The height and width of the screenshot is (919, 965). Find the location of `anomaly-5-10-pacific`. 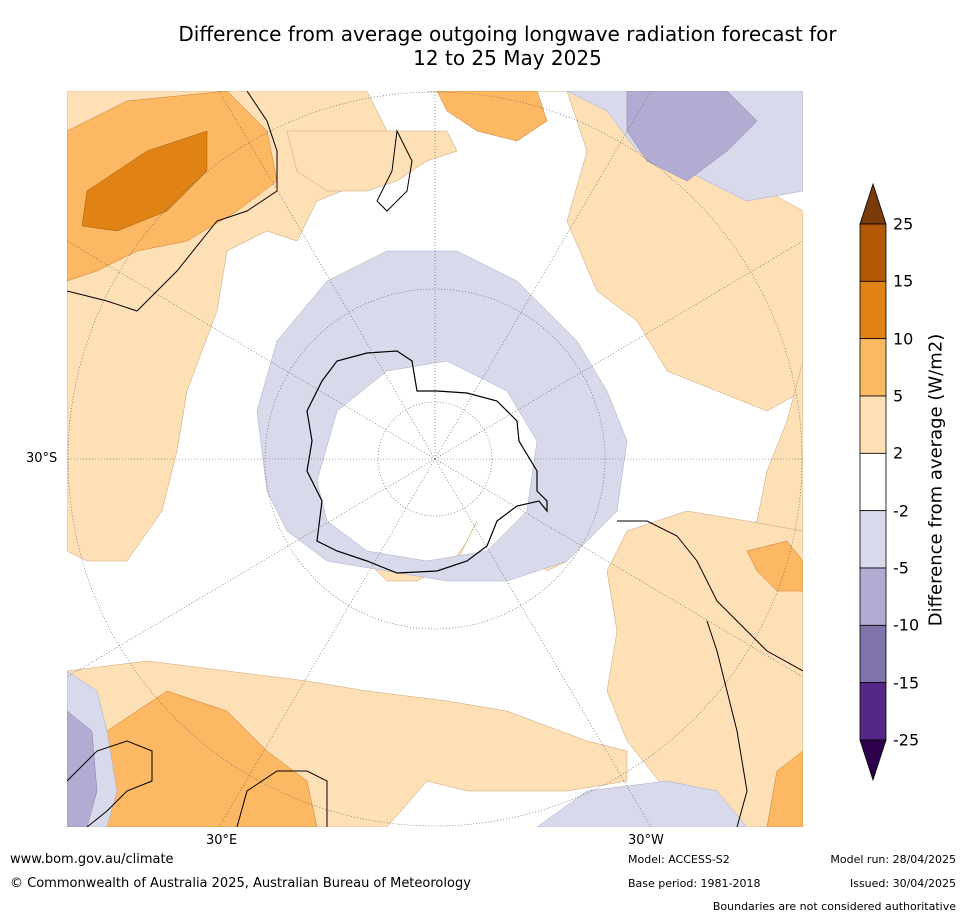

anomaly-5-10-pacific is located at coordinates (492, 116).